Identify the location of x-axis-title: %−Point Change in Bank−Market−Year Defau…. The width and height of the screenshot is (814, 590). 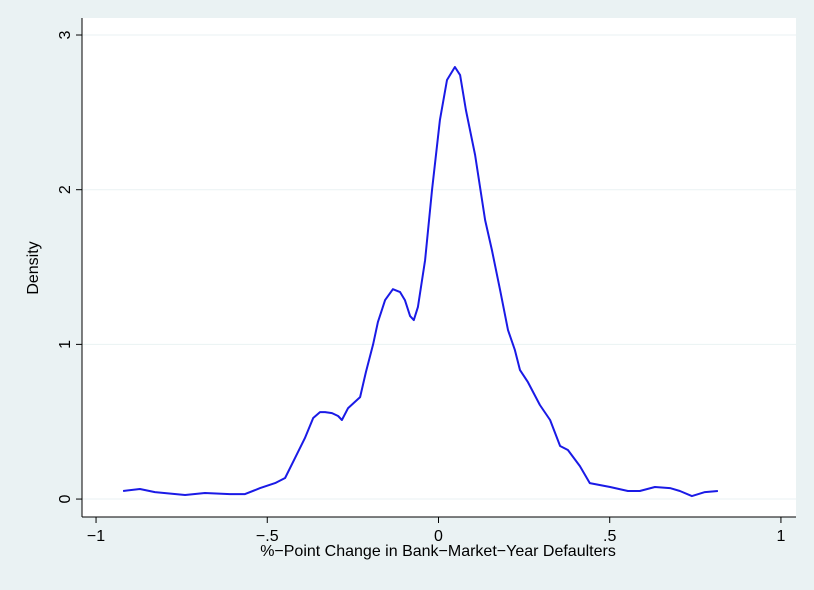
(438, 551).